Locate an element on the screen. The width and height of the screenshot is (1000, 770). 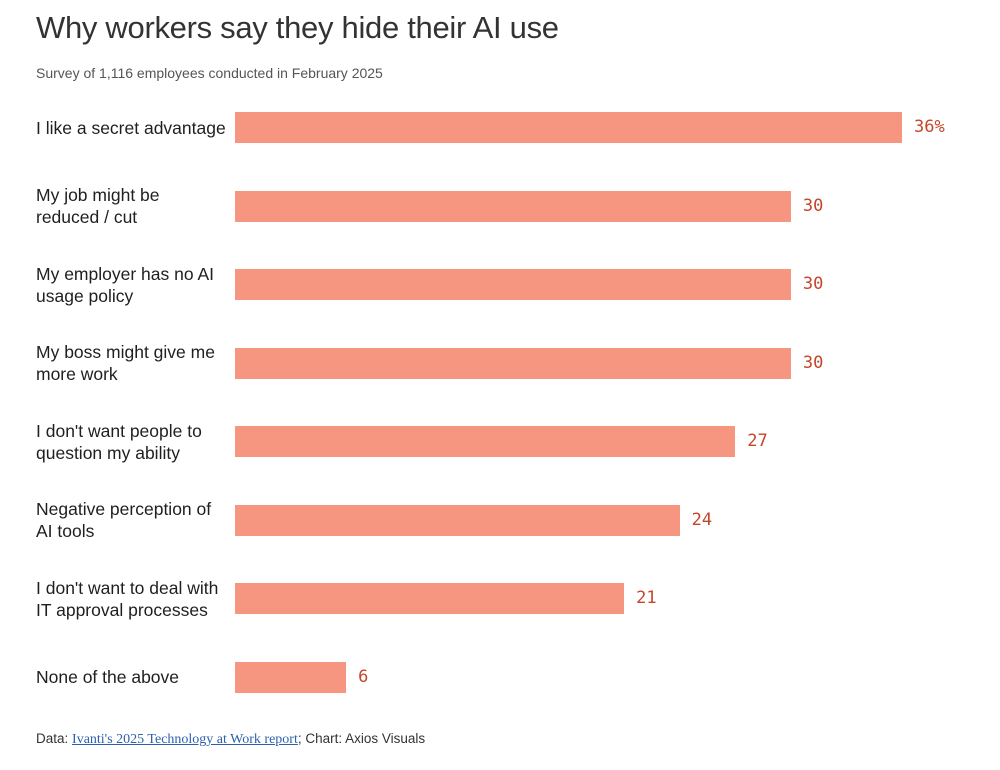
footer-prefix: Data: is located at coordinates (54, 738).